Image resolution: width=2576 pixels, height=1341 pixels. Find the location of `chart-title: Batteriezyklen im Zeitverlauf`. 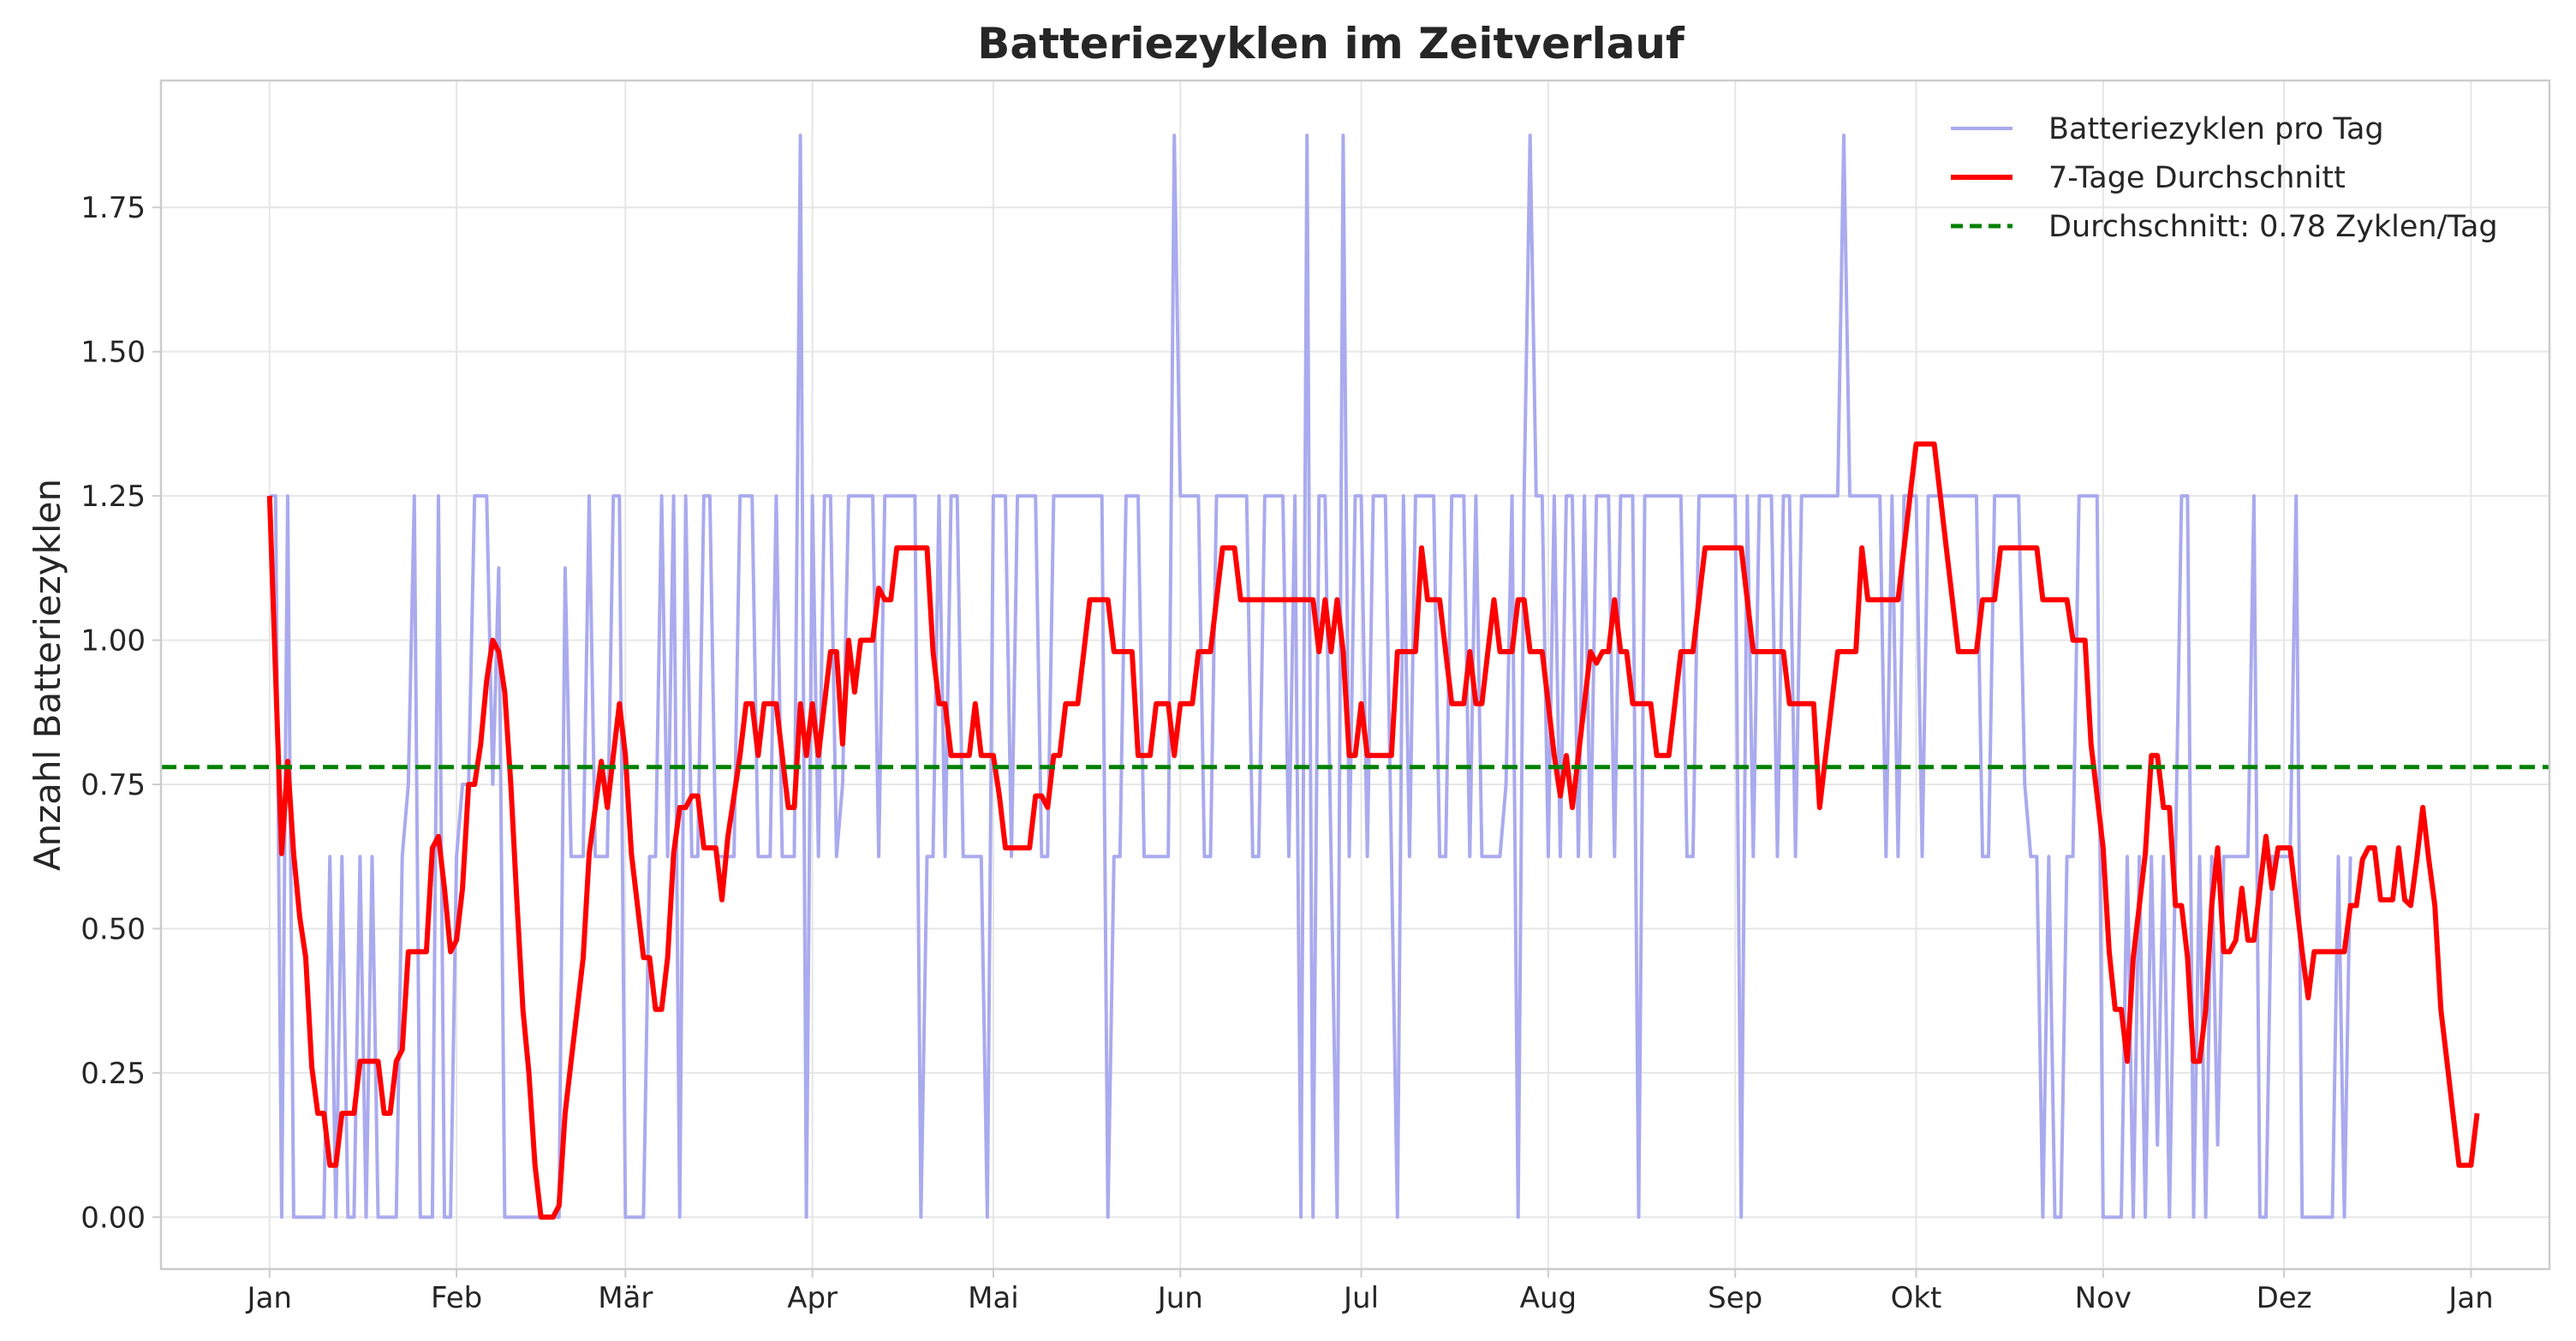

chart-title: Batteriezyklen im Zeitverlauf is located at coordinates (1331, 44).